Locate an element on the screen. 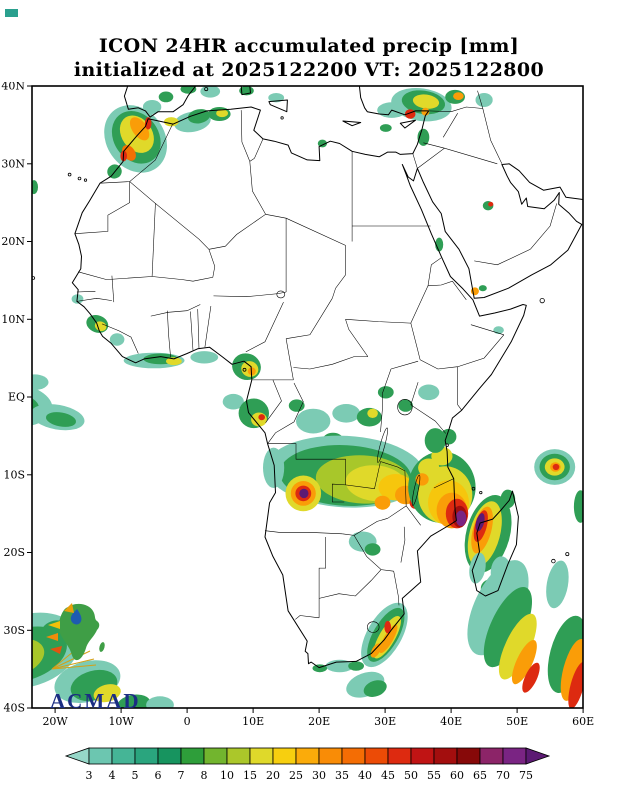  lon-tick-label: 20W is located at coordinates (55, 721).